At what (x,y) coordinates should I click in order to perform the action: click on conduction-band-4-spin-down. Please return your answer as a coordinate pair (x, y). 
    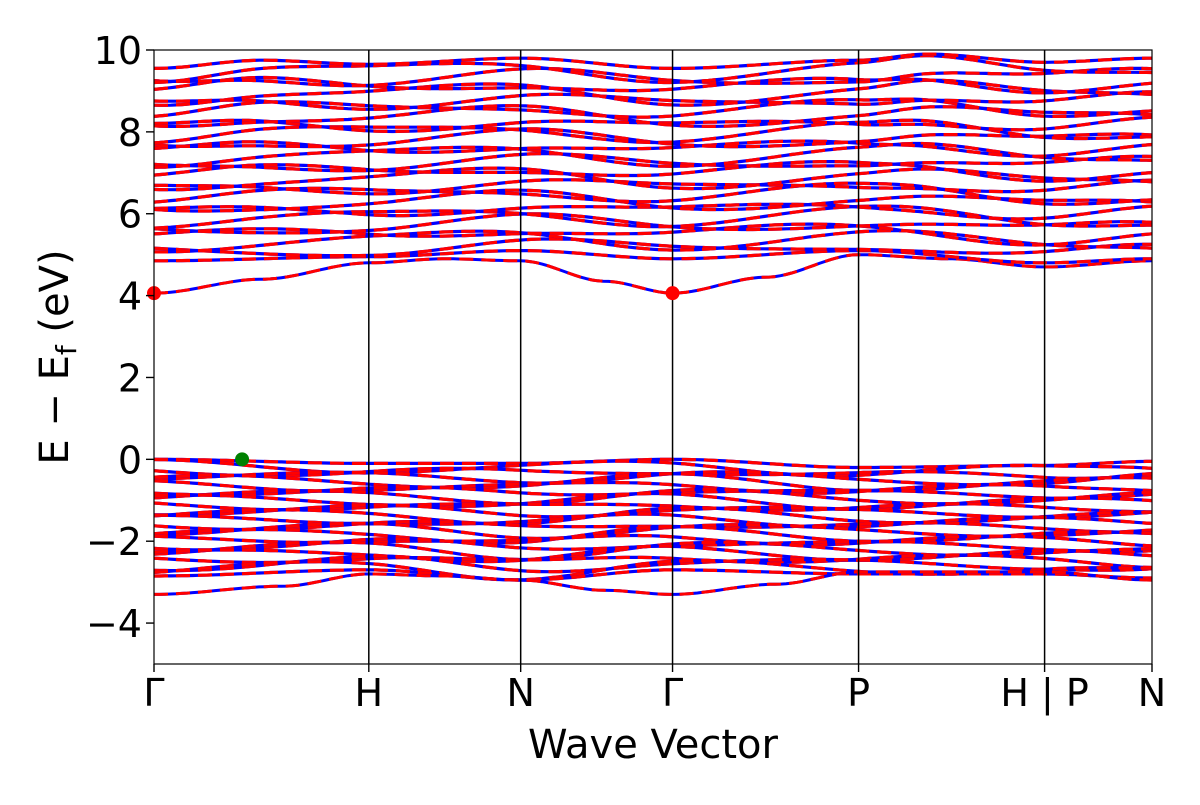
    Looking at the image, I should click on (653, 241).